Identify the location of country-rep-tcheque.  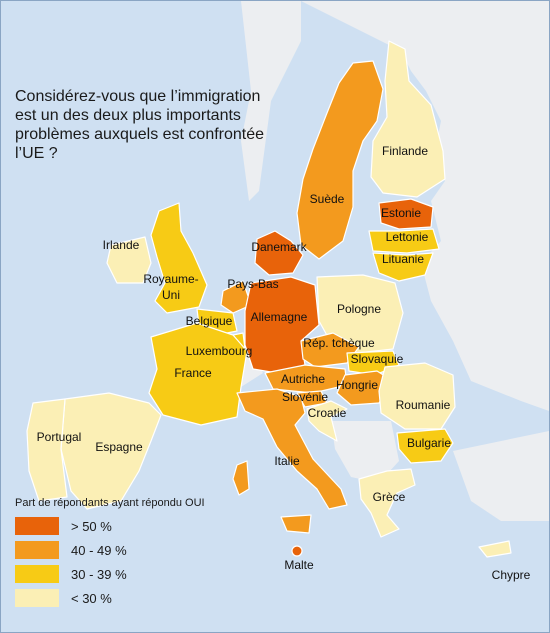
(330, 350).